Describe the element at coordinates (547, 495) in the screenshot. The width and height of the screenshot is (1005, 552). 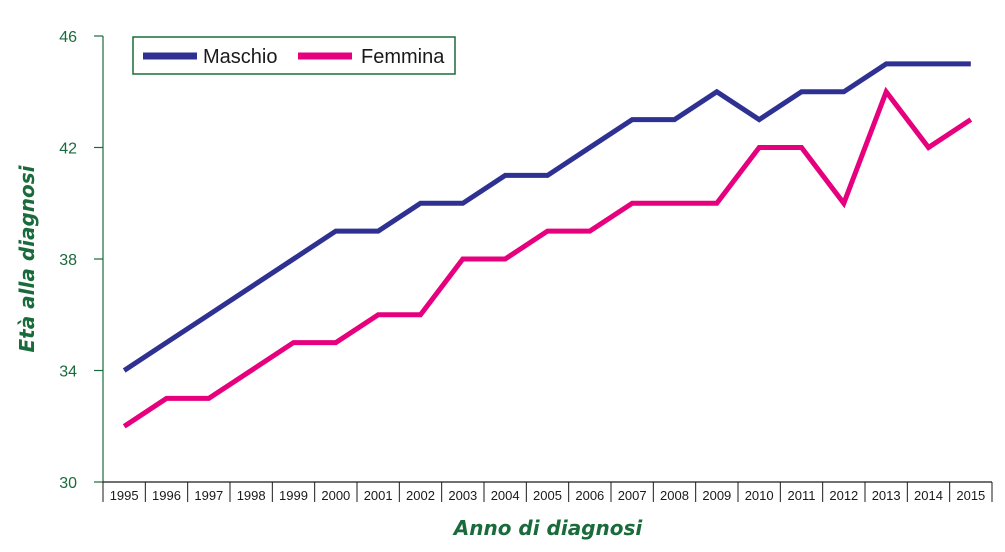
I see `x-tick-label: 2005` at that location.